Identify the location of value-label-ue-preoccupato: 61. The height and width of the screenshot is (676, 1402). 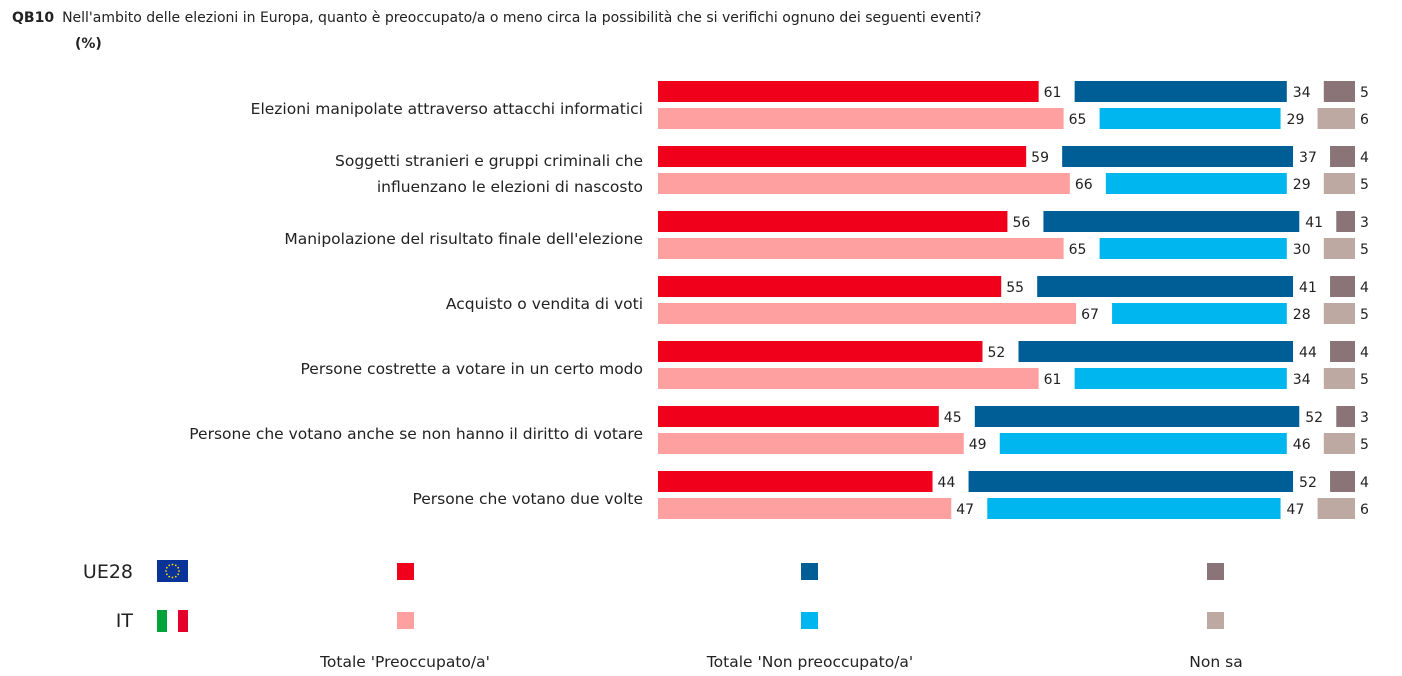
(1053, 93).